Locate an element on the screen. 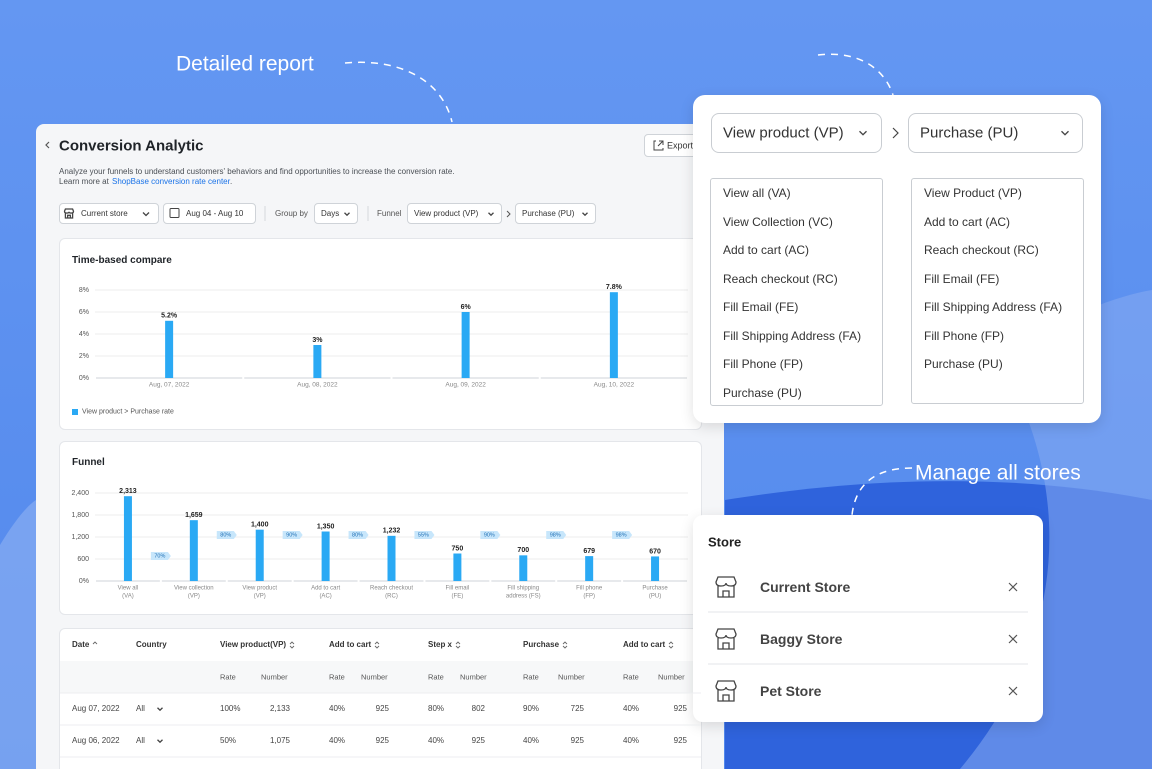 The height and width of the screenshot is (769, 1152). table-cell: Aug 07, 2022 is located at coordinates (96, 708).